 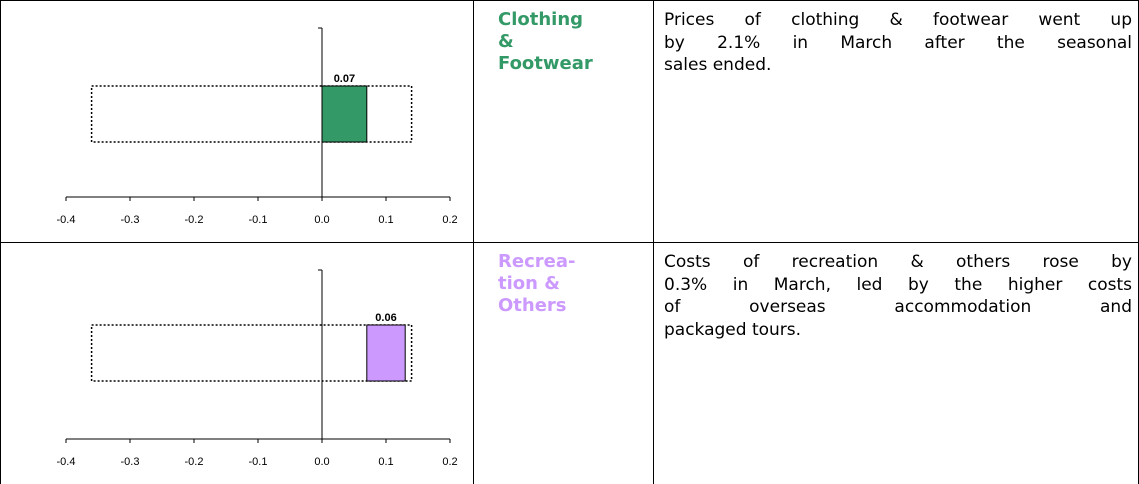 I want to click on label-cell: Recrea-tion & Others, so click(x=563, y=363).